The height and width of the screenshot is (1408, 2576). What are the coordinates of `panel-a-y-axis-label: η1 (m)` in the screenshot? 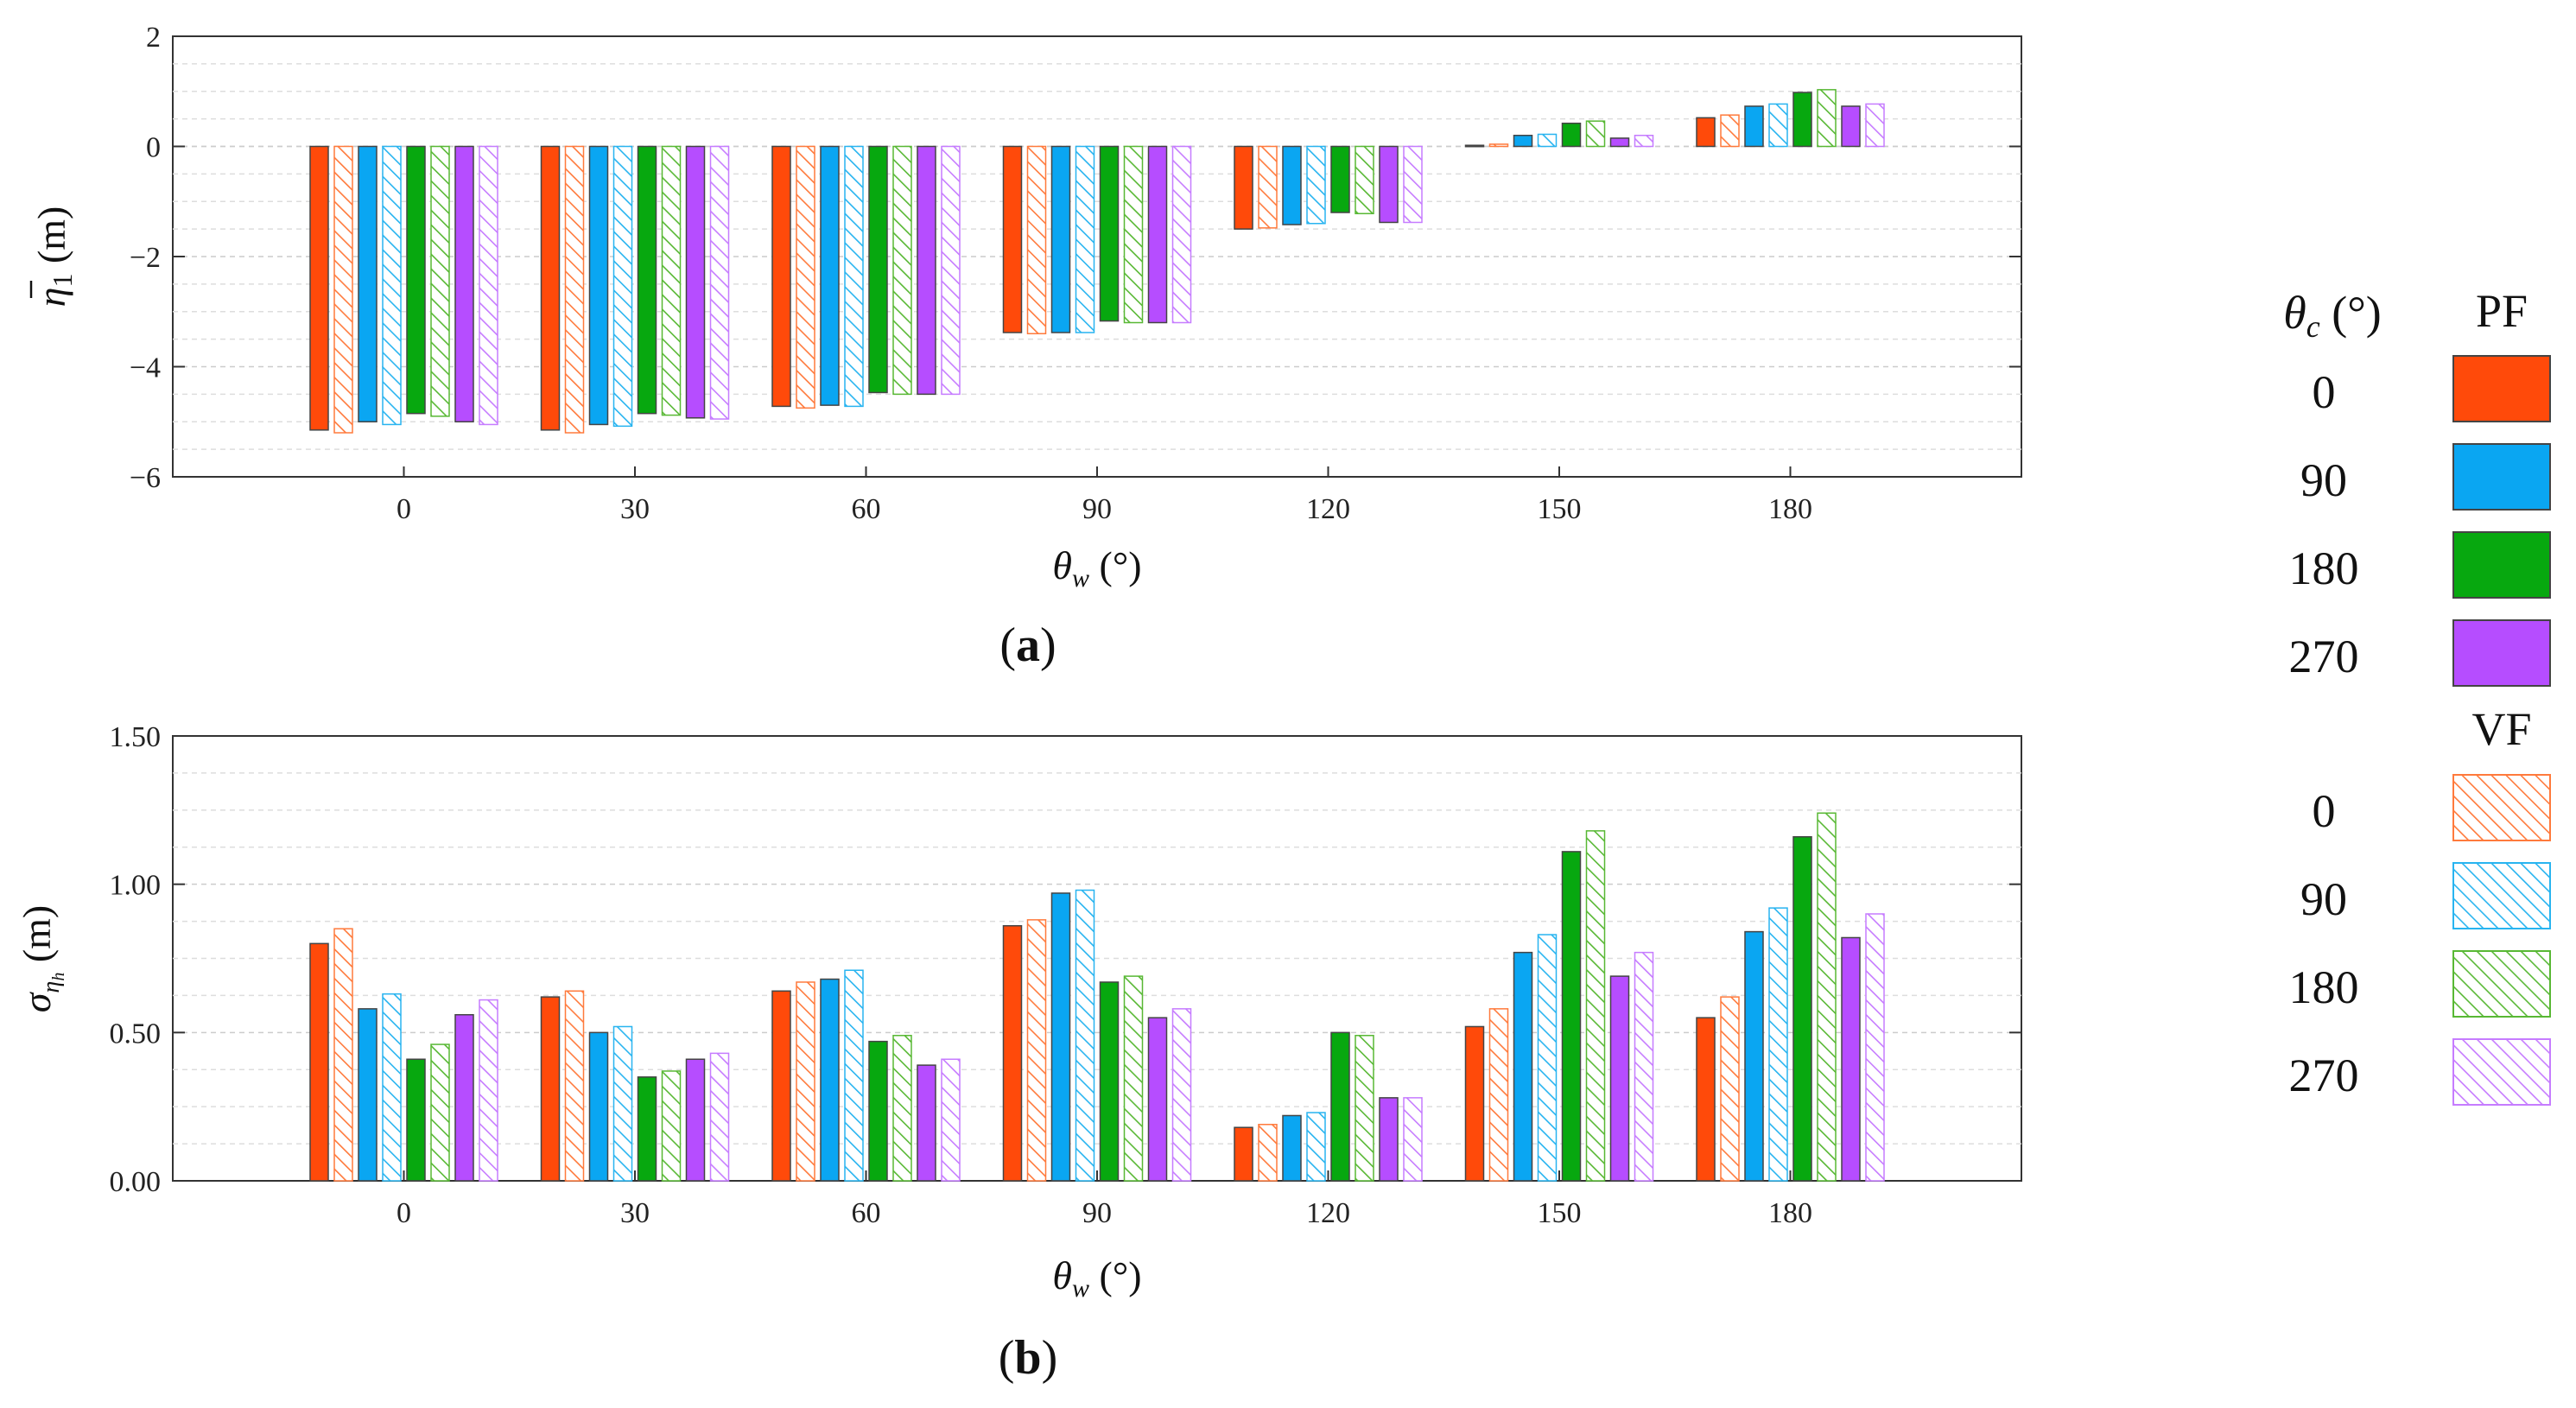 It's located at (53, 257).